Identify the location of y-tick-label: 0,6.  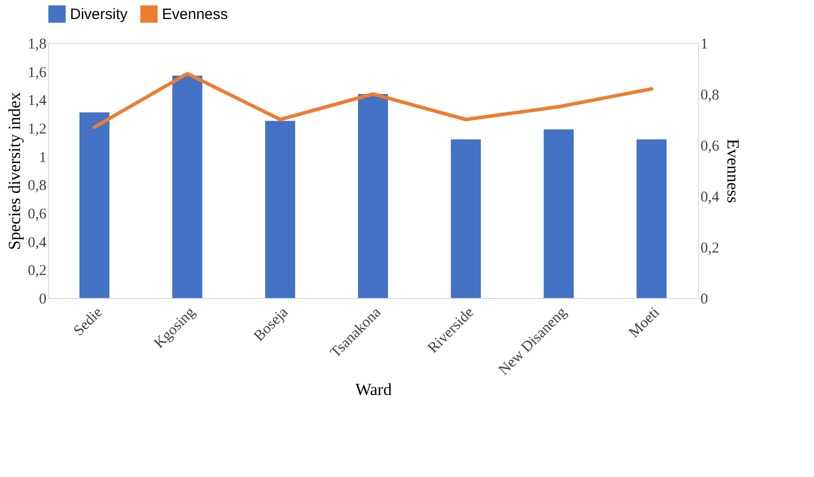
(37, 214).